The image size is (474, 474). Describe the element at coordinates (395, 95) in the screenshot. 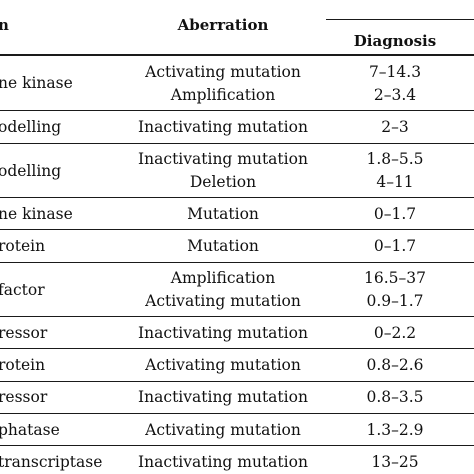

I see `row-diagnosis: 2–3.4` at that location.